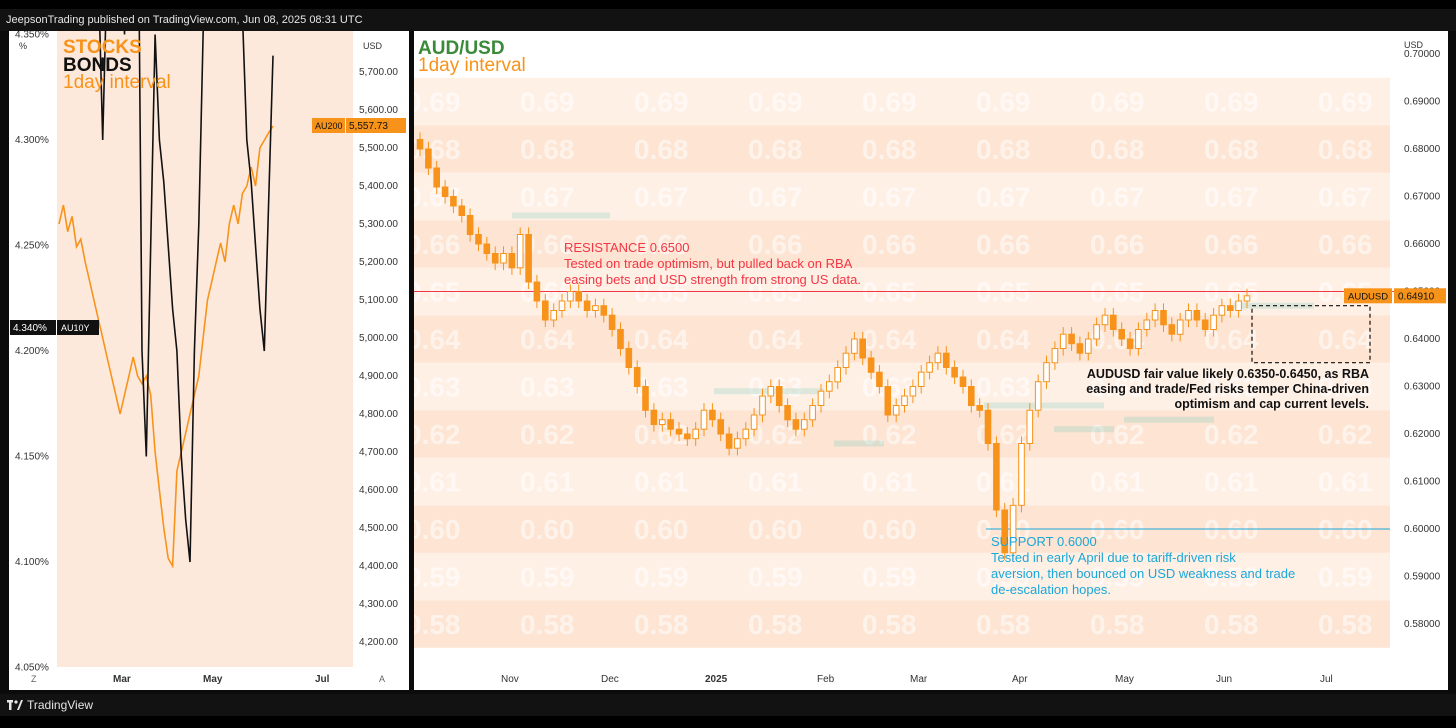  Describe the element at coordinates (728, 722) in the screenshot. I see `bottom-bar` at that location.